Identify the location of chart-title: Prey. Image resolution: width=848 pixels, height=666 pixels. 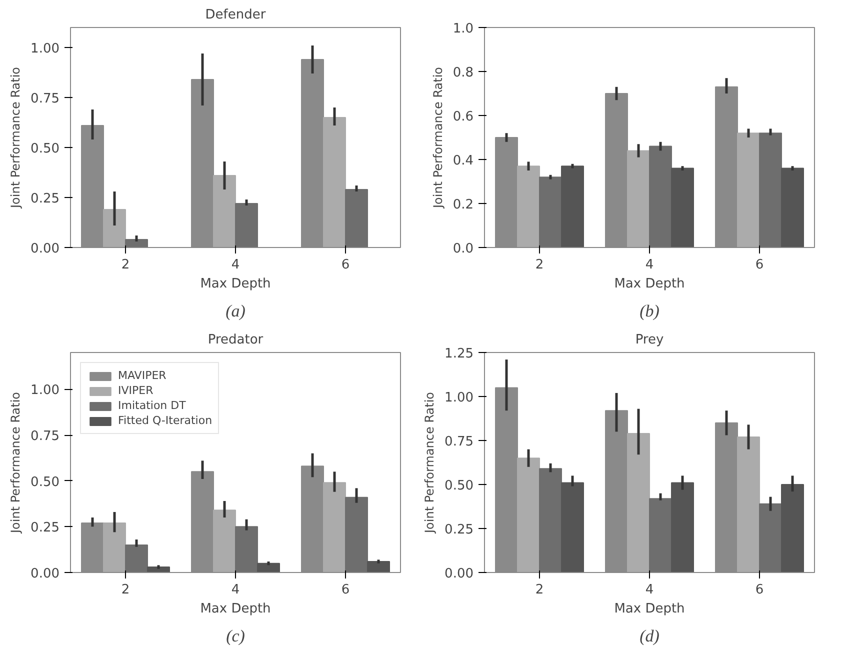
(649, 340).